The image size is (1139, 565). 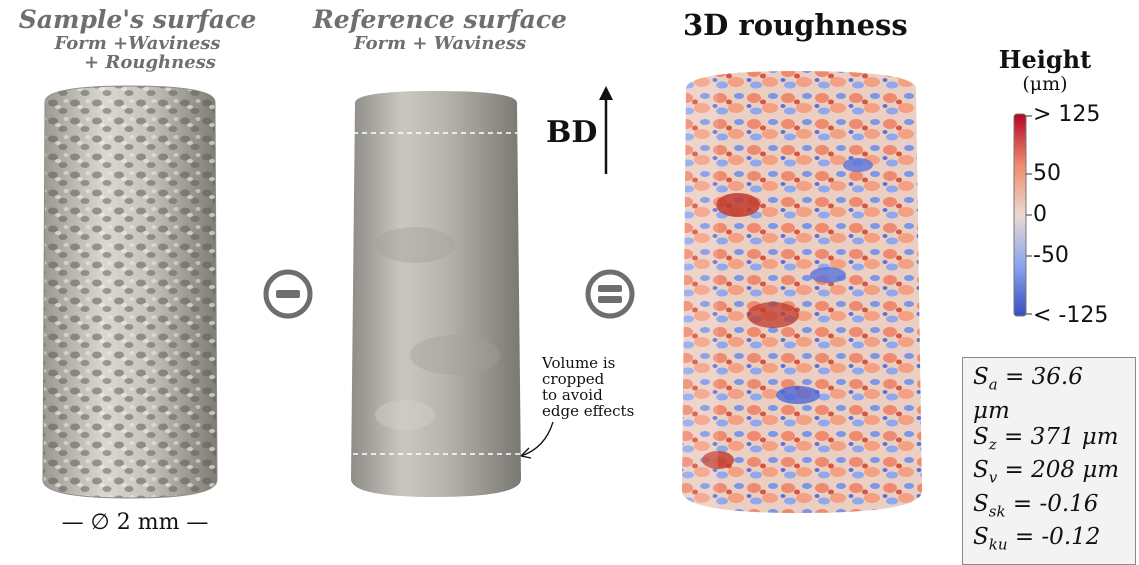 I want to click on build-direction-arrow, so click(x=606, y=130).